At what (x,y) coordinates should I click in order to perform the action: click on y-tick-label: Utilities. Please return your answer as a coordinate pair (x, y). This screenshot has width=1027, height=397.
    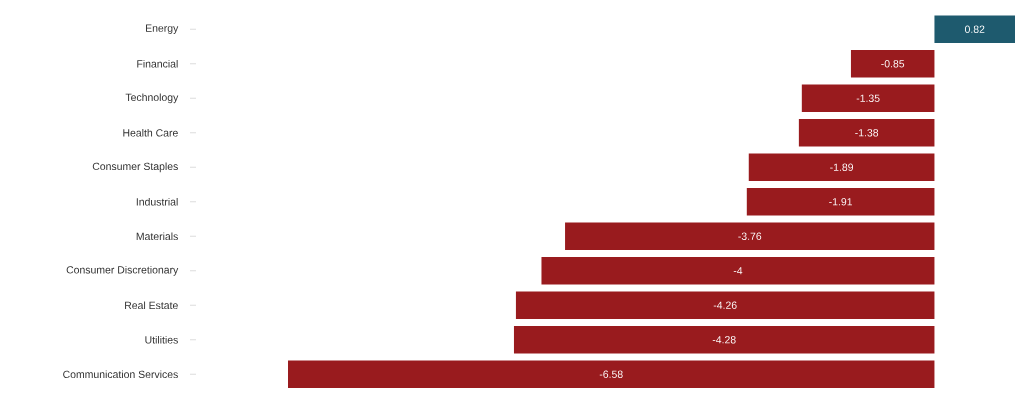
    Looking at the image, I should click on (161, 339).